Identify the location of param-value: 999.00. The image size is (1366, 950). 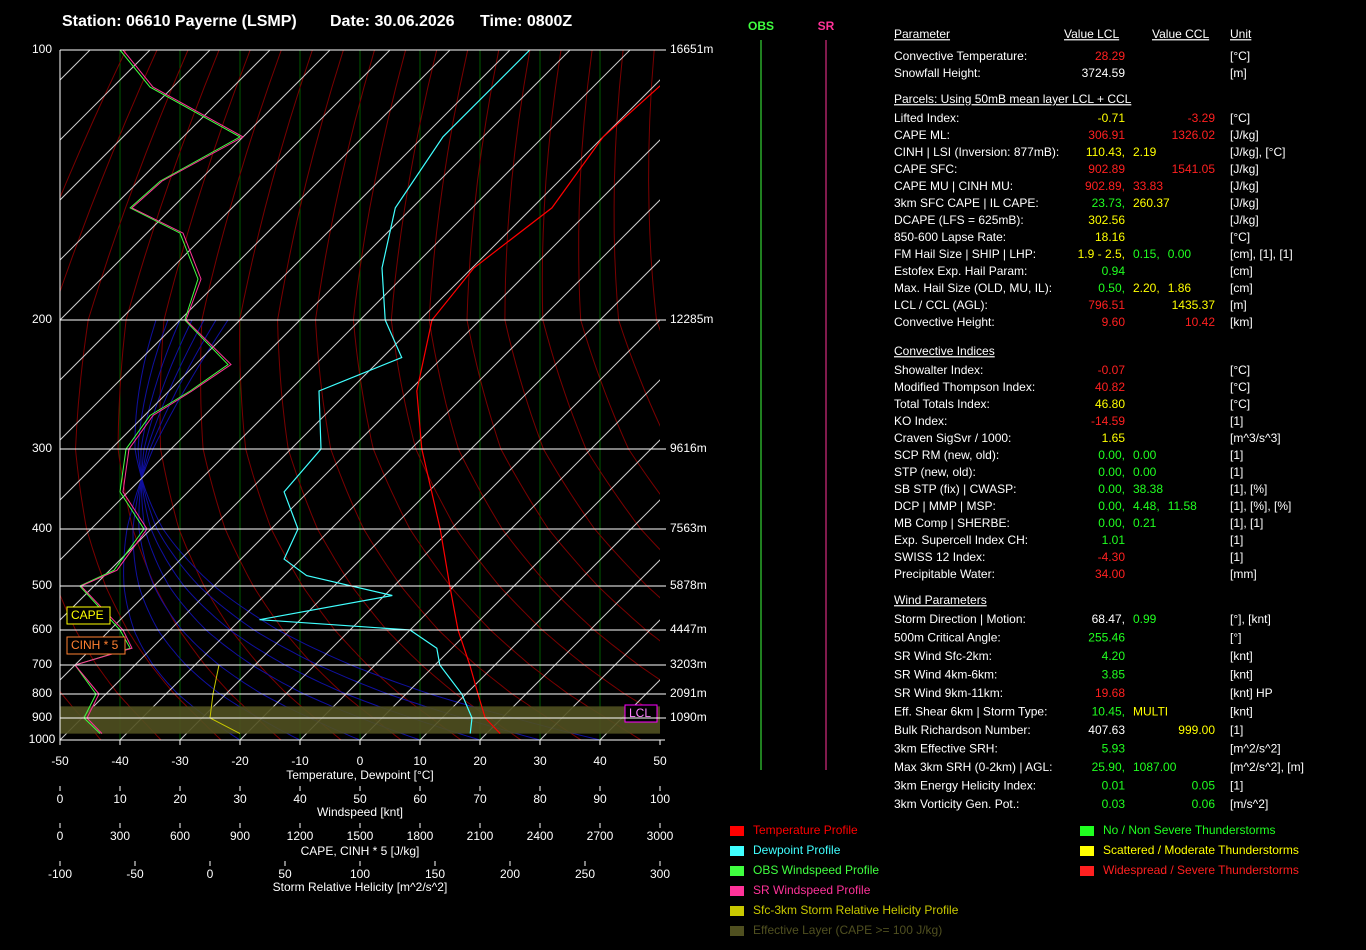
(1196, 730).